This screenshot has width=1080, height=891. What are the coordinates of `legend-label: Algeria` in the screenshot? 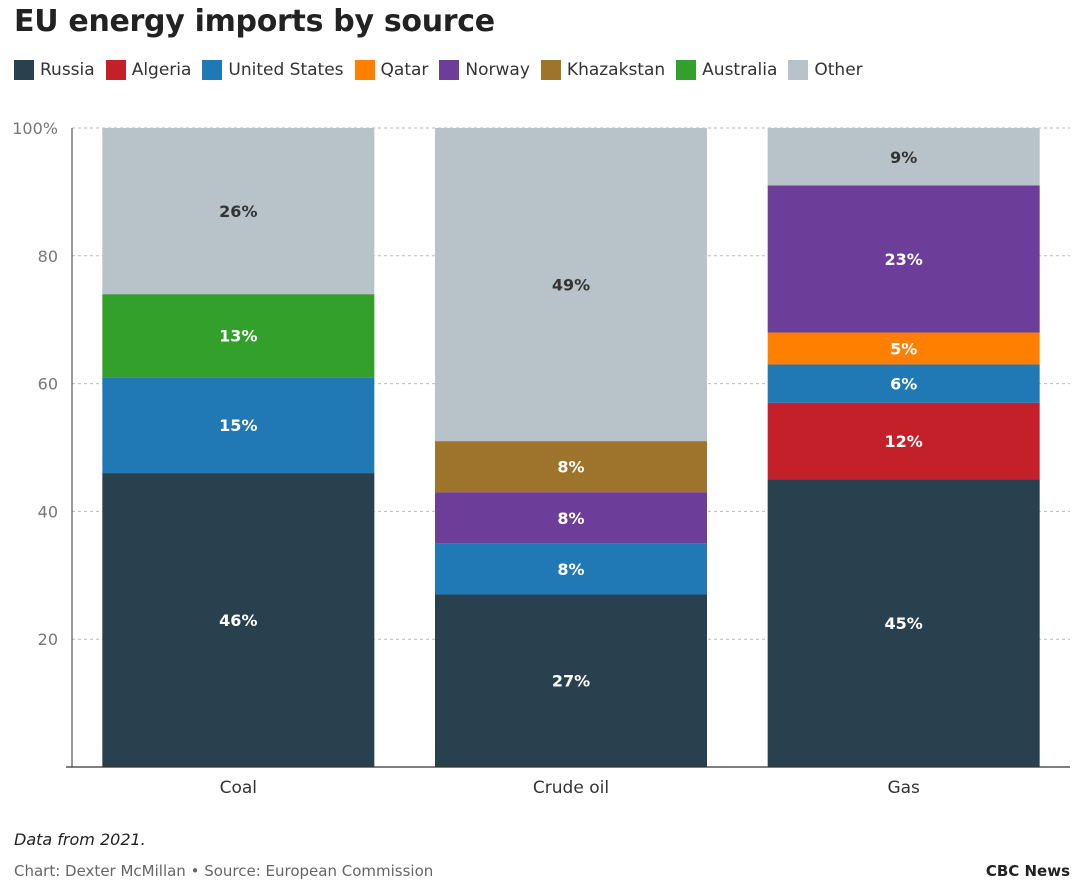 It's located at (161, 70).